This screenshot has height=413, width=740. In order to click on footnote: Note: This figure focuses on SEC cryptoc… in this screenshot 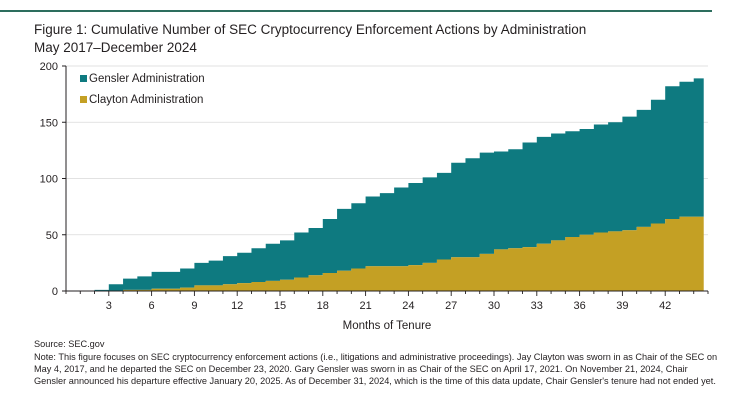, I will do `click(376, 369)`.